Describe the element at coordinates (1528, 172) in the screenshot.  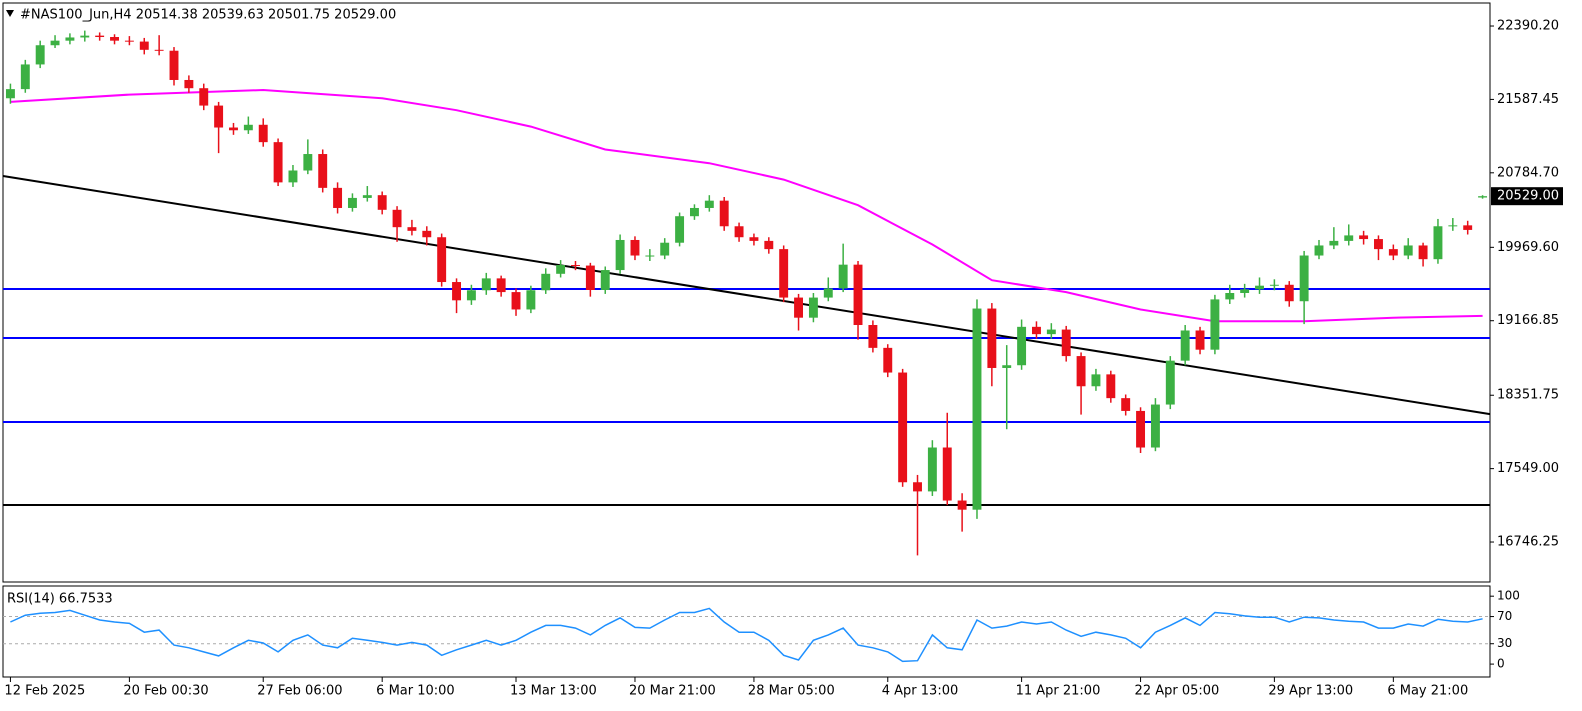
I see `y-tick-label: 20784.70` at that location.